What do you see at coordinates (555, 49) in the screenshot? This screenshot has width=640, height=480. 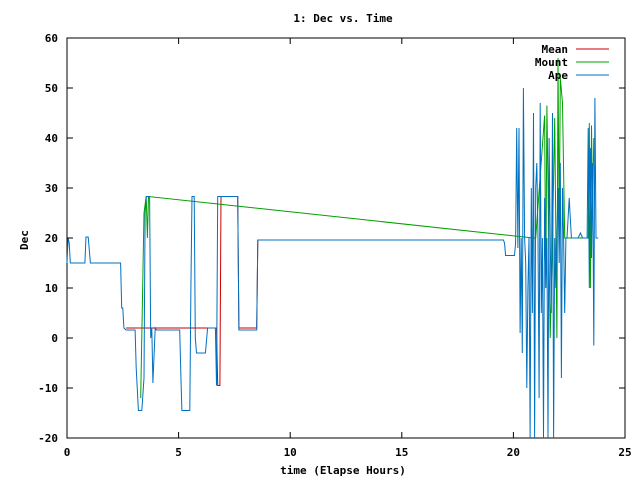 I see `legend-label-mean: Mean` at bounding box center [555, 49].